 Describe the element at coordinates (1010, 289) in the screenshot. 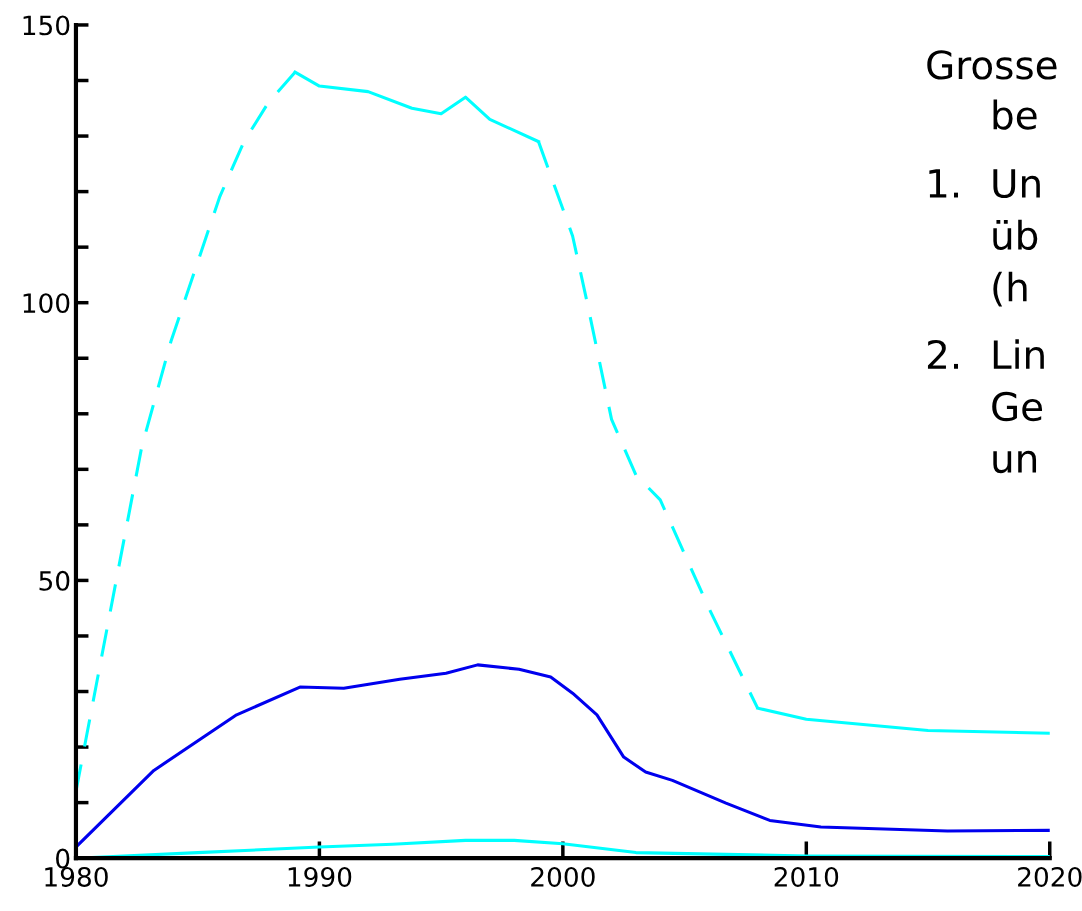

I see `annotation: (h` at that location.